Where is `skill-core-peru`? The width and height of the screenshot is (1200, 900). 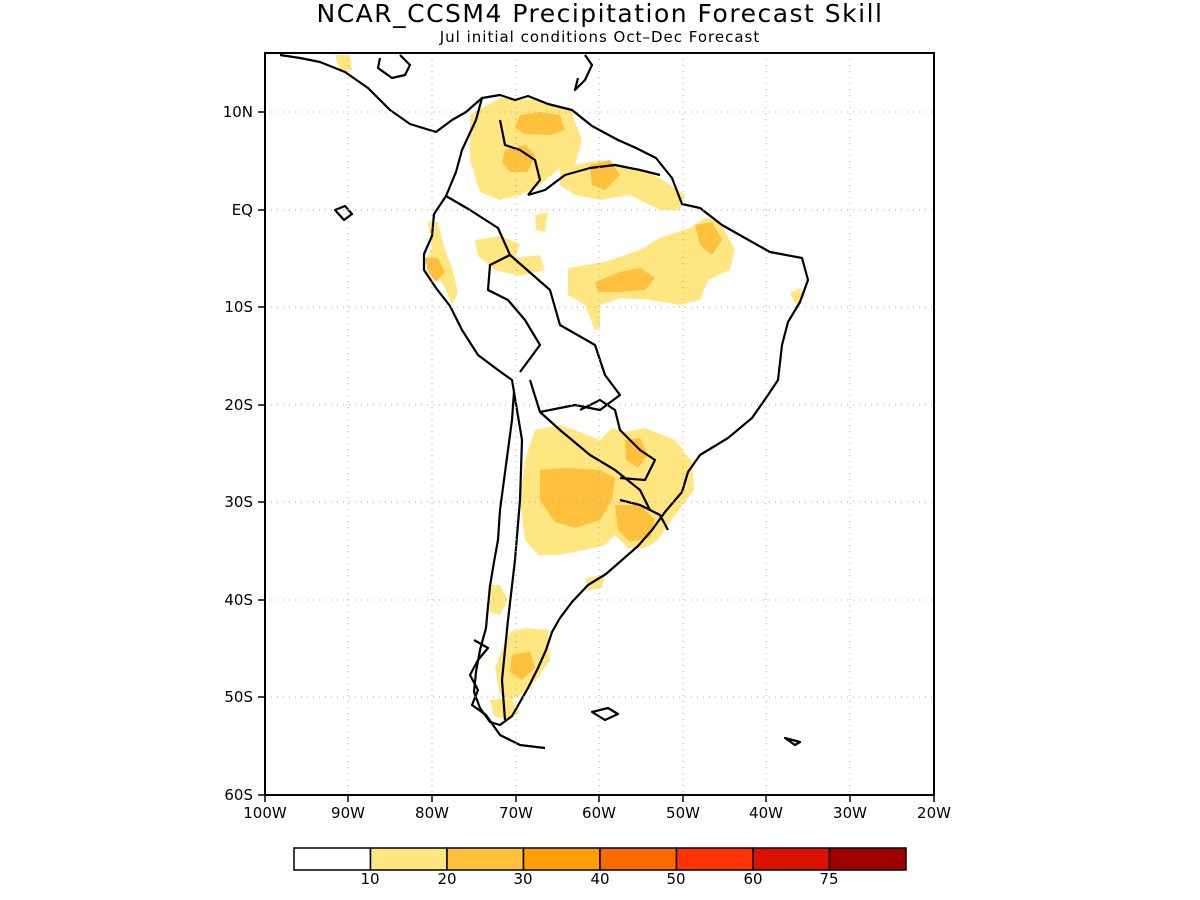 skill-core-peru is located at coordinates (435, 270).